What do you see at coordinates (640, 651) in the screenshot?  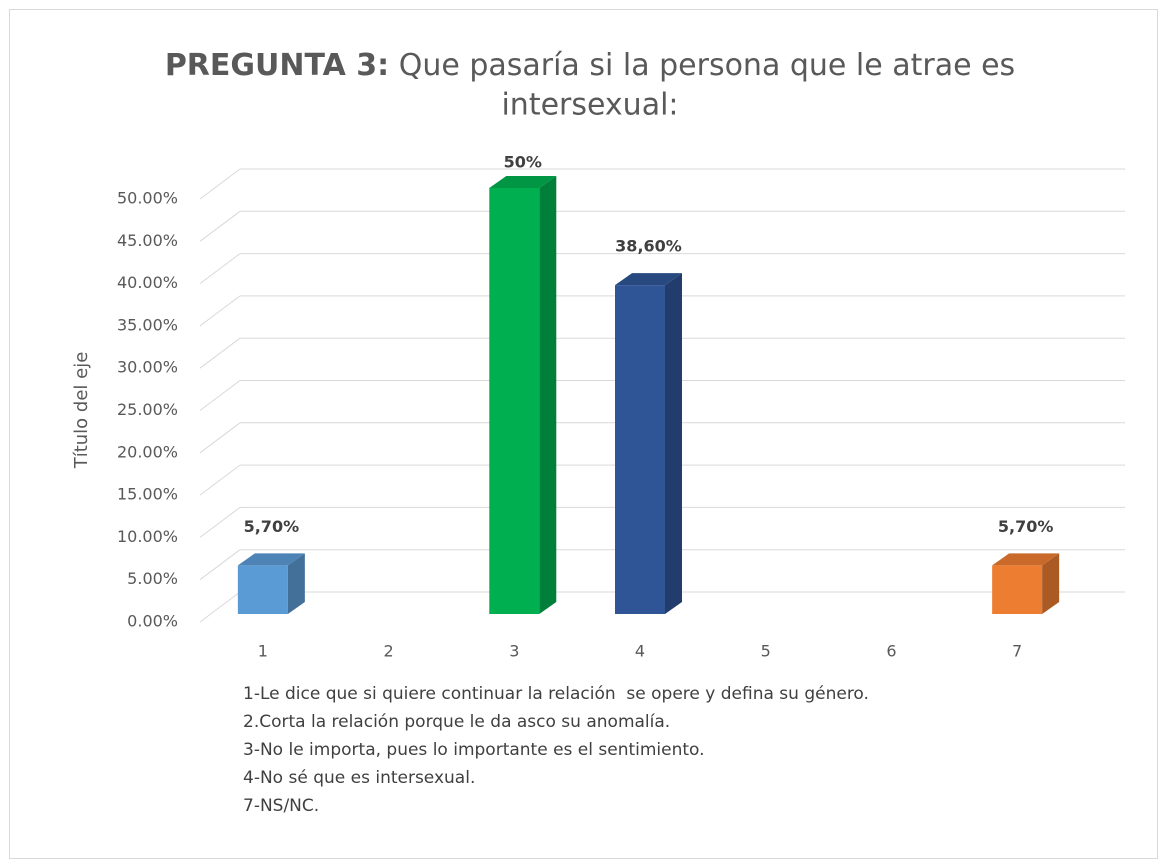 I see `x-tick-label: 4` at bounding box center [640, 651].